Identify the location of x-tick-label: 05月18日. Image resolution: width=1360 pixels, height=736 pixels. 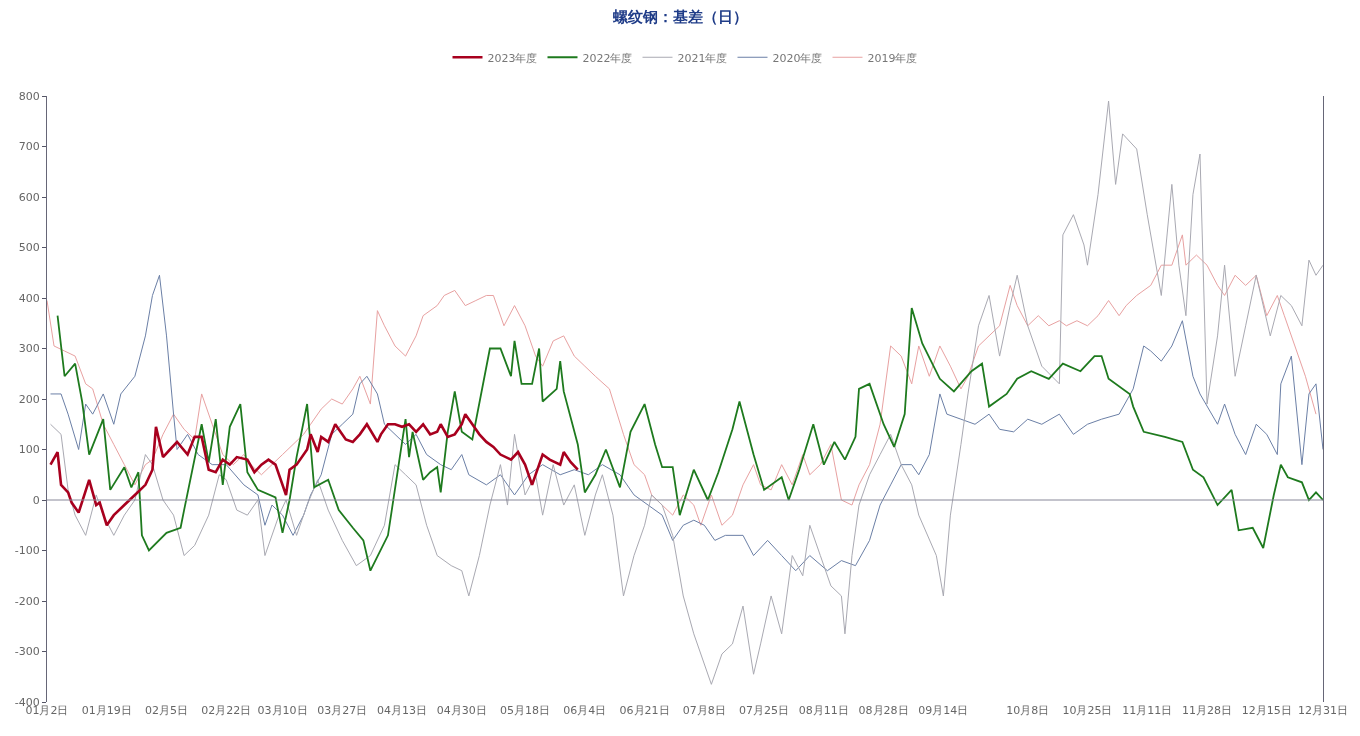
(525, 710).